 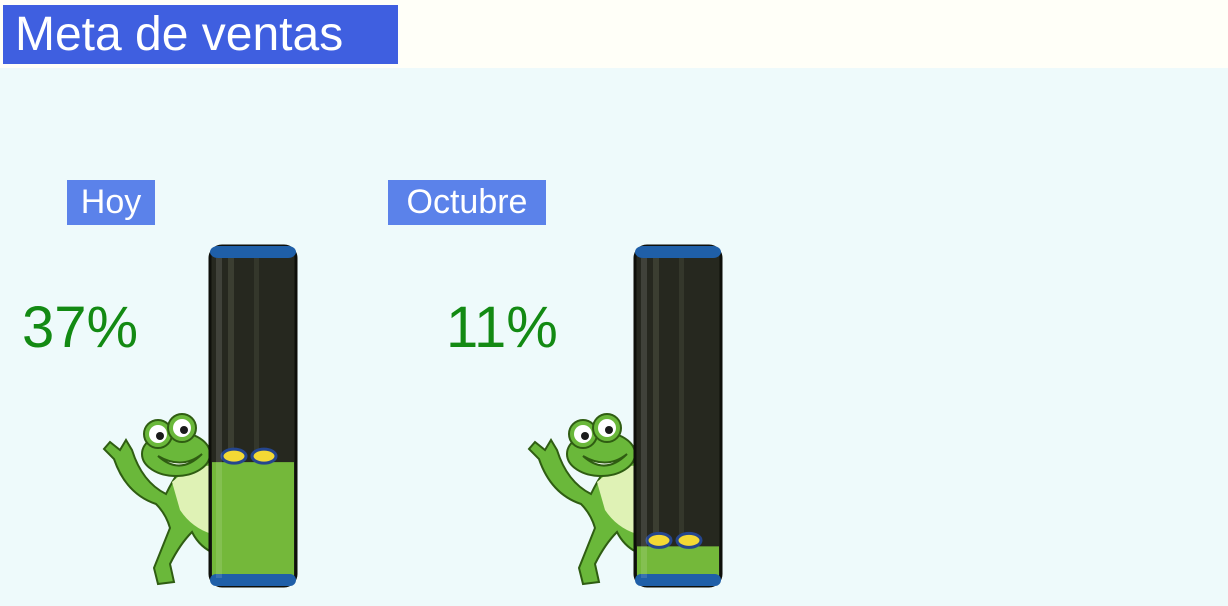 I want to click on gauge-fill-hoy, so click(x=253, y=522).